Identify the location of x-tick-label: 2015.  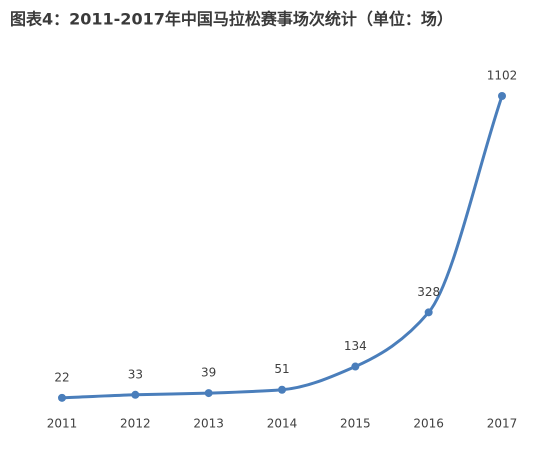
(355, 424).